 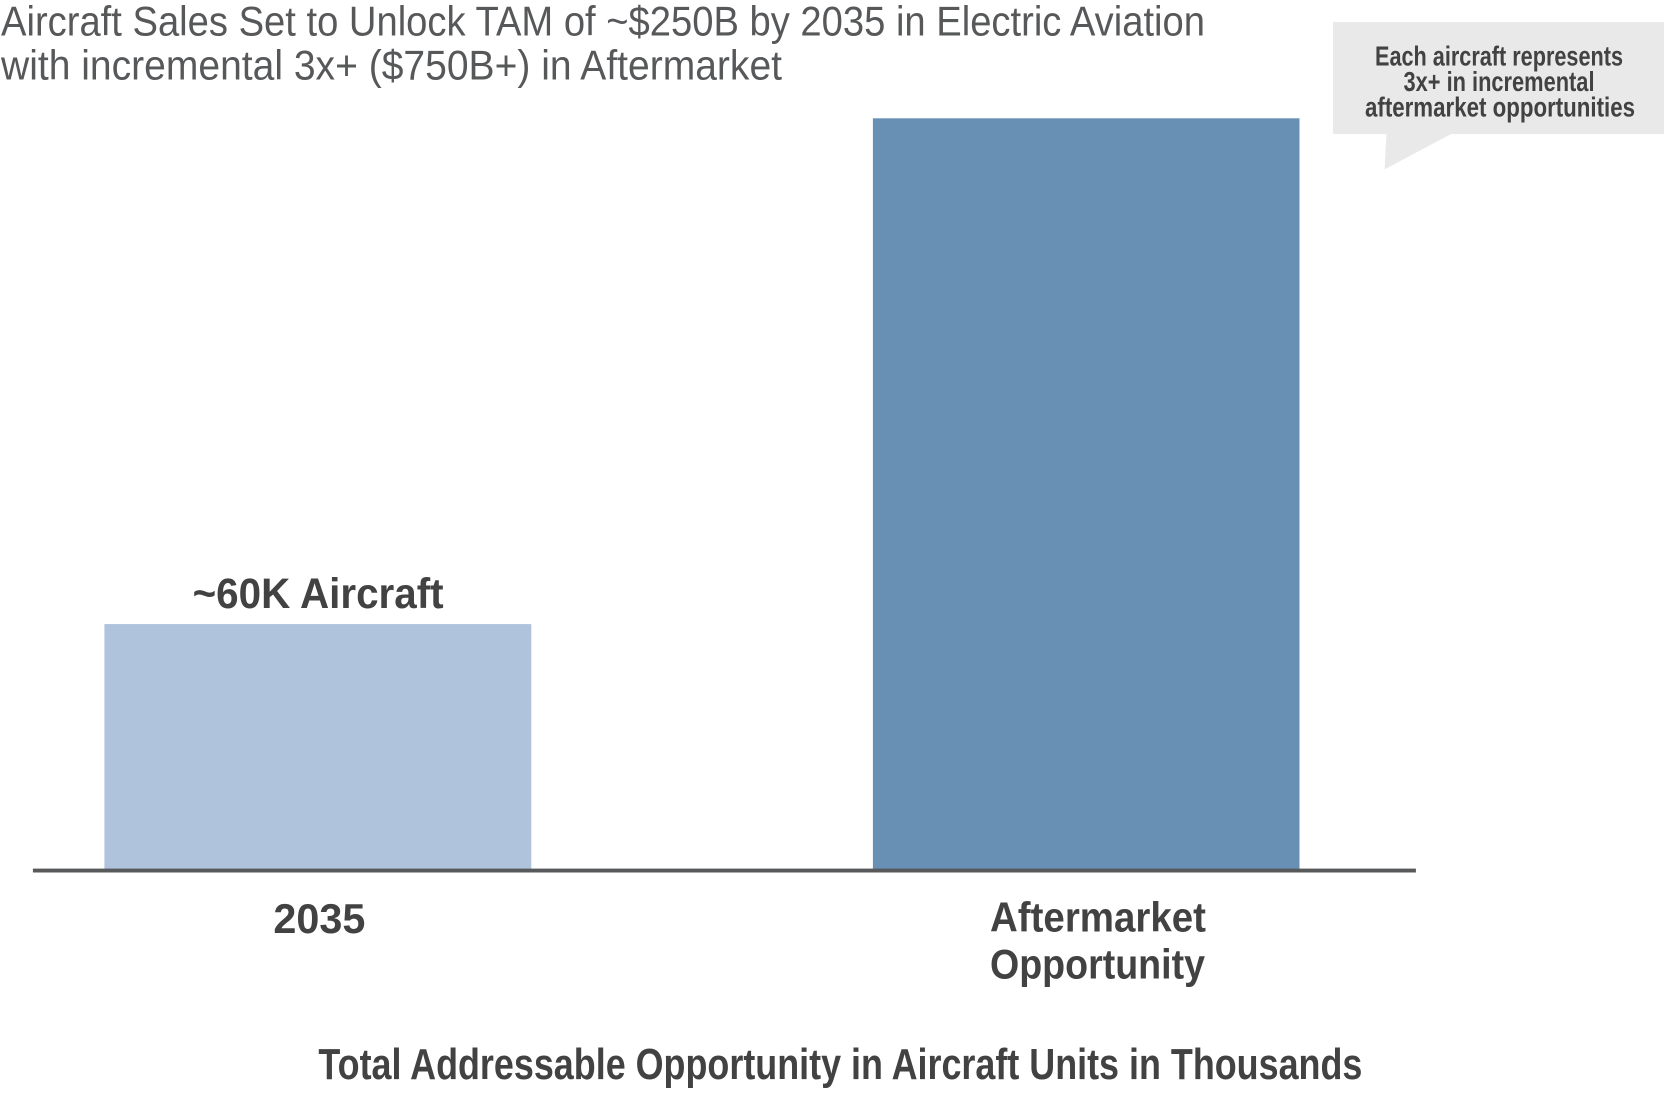 I want to click on svg-text: 3x+ in incremental, so click(x=1499, y=81).